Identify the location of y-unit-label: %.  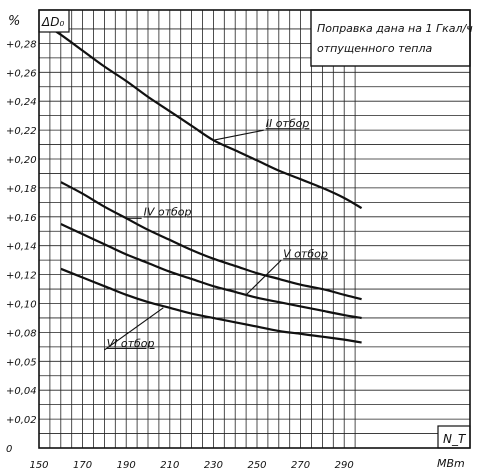
(14, 21).